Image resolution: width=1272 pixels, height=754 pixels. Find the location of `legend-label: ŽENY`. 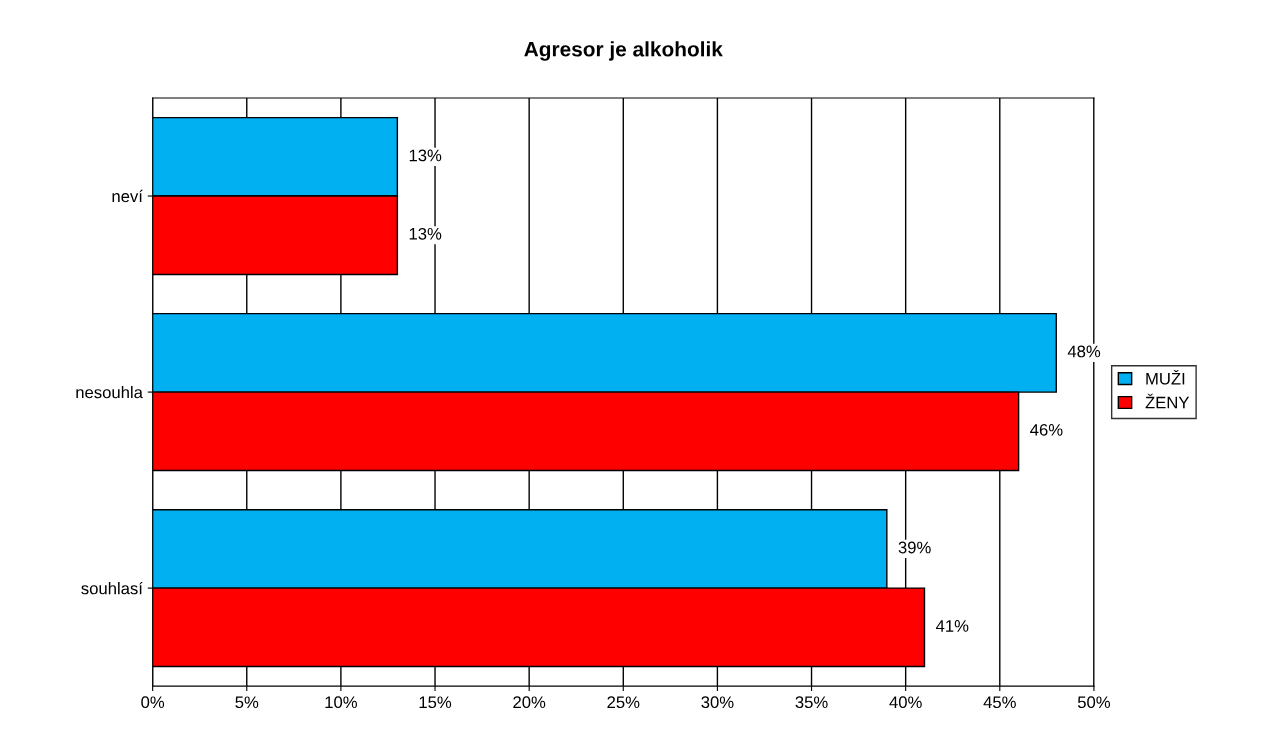

legend-label: ŽENY is located at coordinates (1167, 401).